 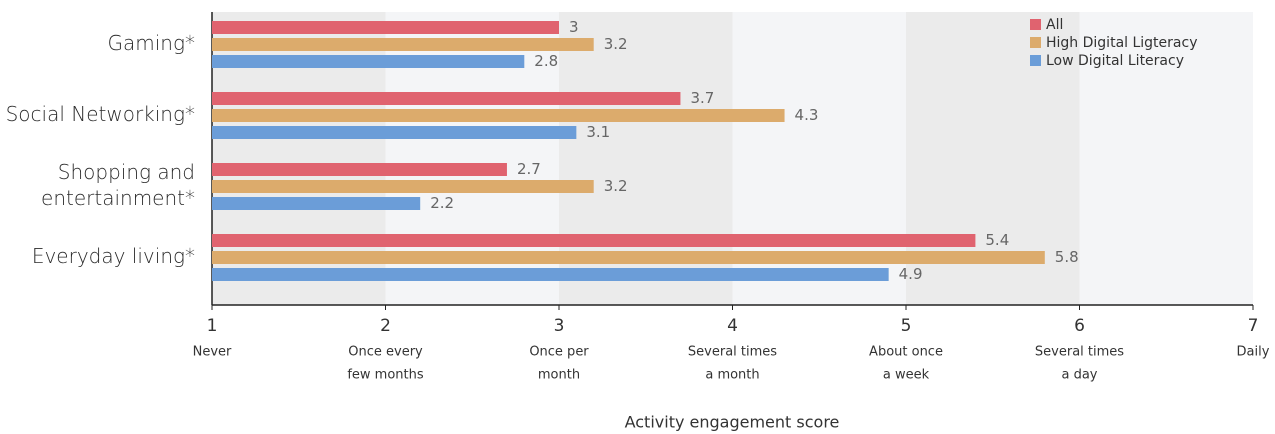 I want to click on data-label: 5.4, so click(x=997, y=240).